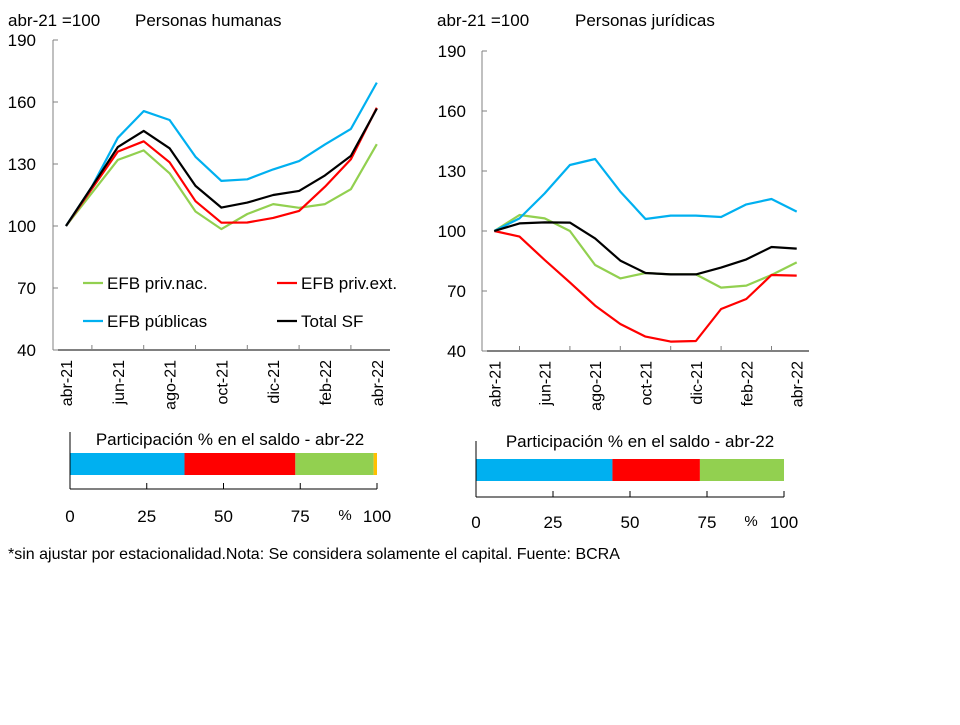 This screenshot has width=960, height=725. Describe the element at coordinates (349, 283) in the screenshot. I see `legend-label: EFB priv.ext.` at that location.